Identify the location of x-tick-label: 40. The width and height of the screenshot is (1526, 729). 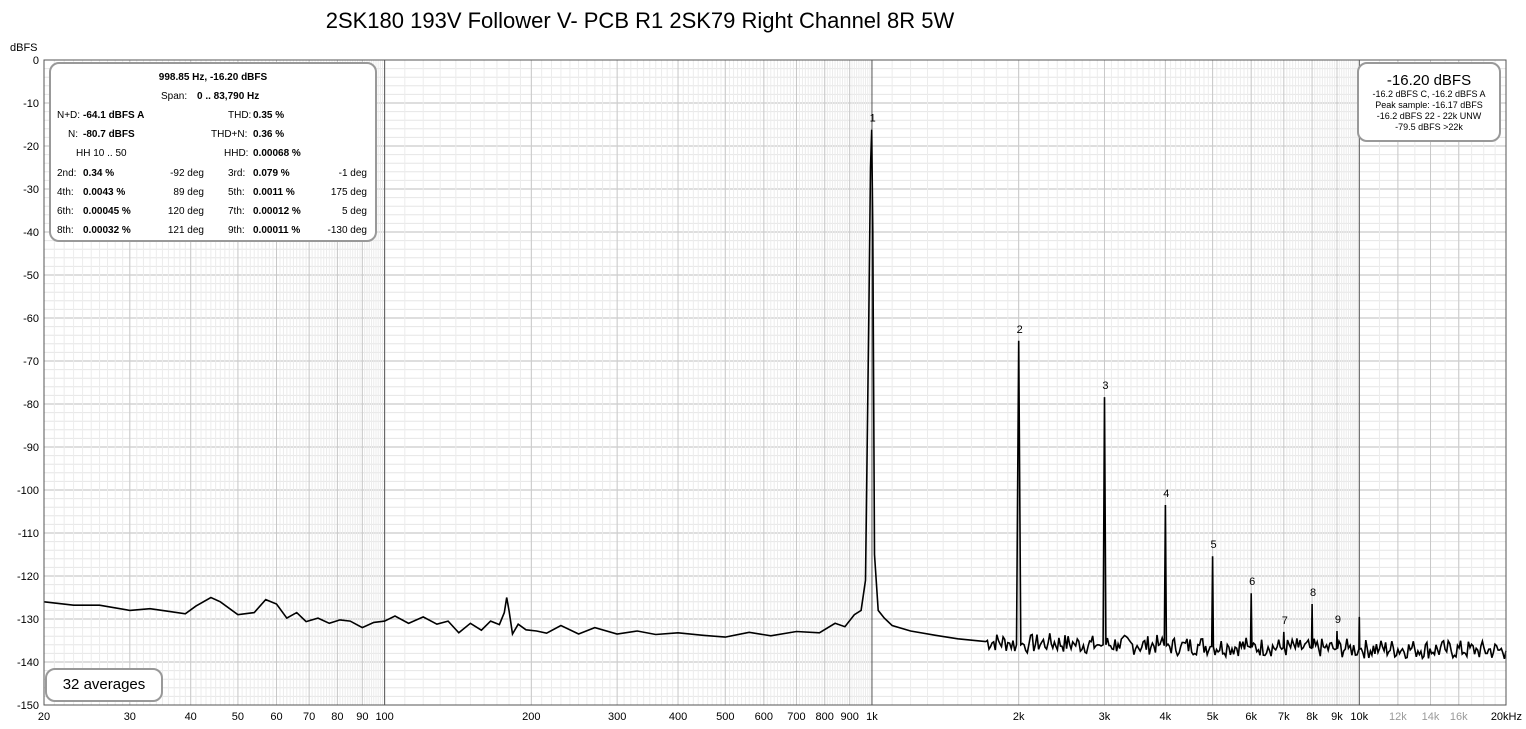
(191, 717).